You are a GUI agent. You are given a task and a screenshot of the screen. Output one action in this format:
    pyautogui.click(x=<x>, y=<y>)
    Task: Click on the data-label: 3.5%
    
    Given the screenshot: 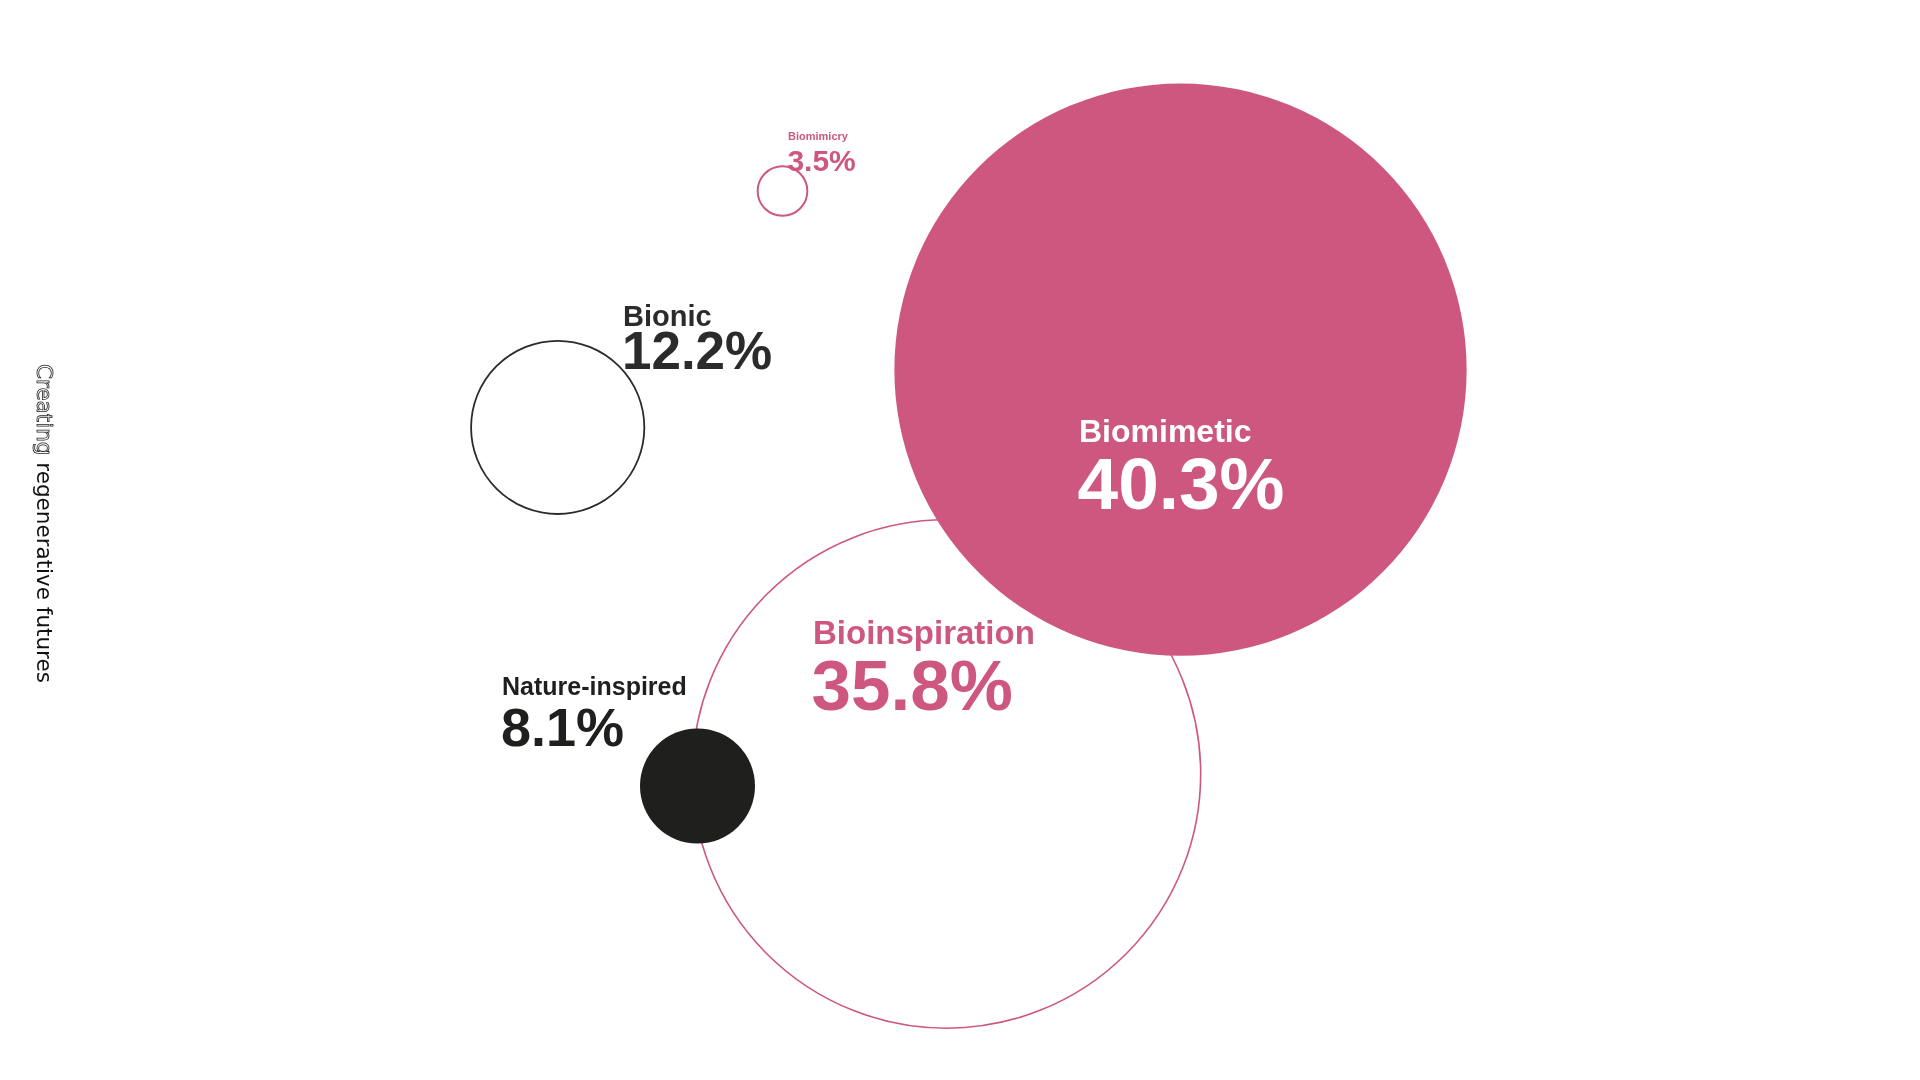 What is the action you would take?
    pyautogui.click(x=821, y=160)
    